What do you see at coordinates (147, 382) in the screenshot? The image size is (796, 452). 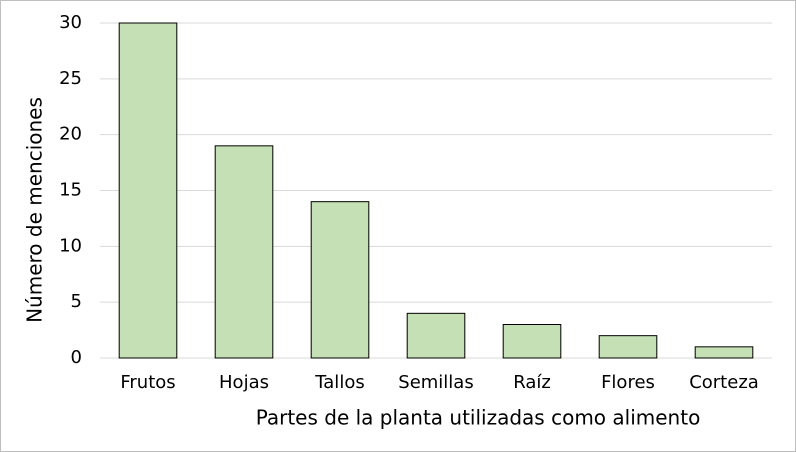 I see `x-tick-label: Frutos` at bounding box center [147, 382].